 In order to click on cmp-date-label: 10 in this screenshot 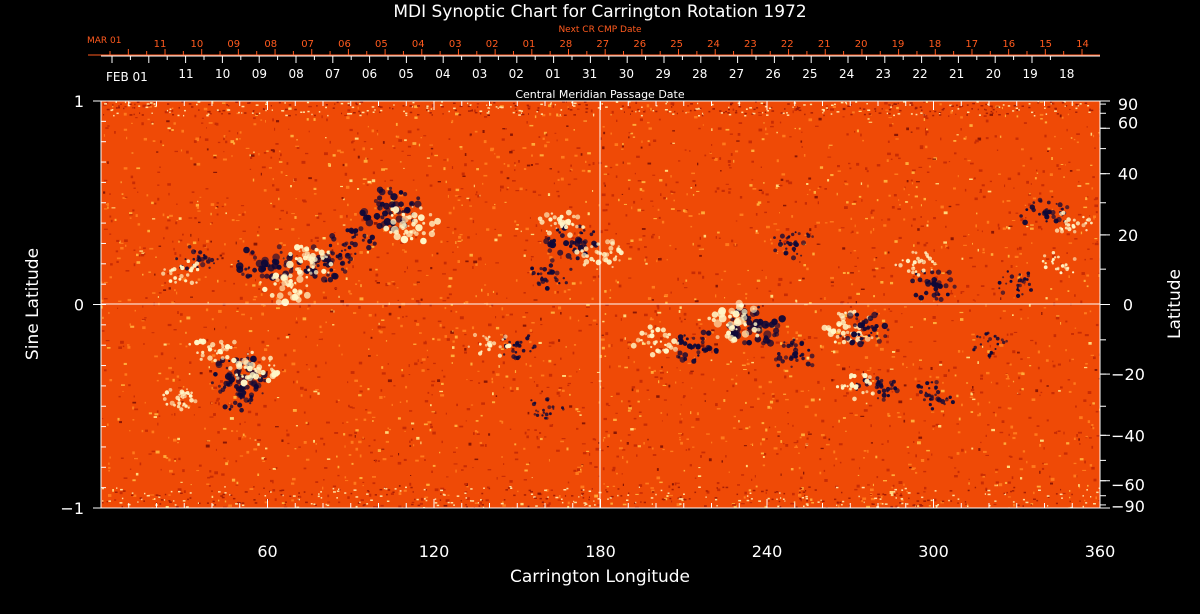, I will do `click(222, 74)`.